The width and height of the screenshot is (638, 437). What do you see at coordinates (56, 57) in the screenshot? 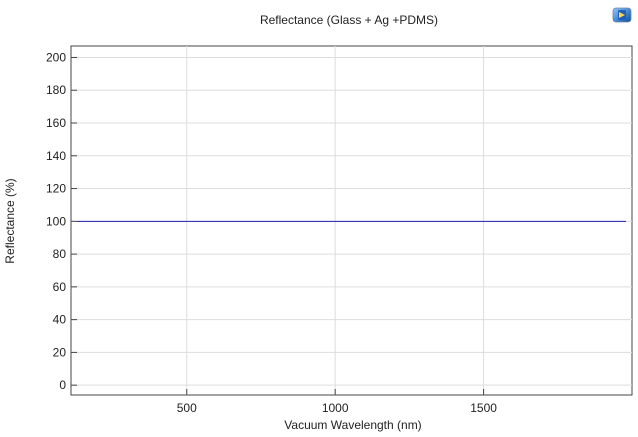
I see `y-tick-label: 200` at bounding box center [56, 57].